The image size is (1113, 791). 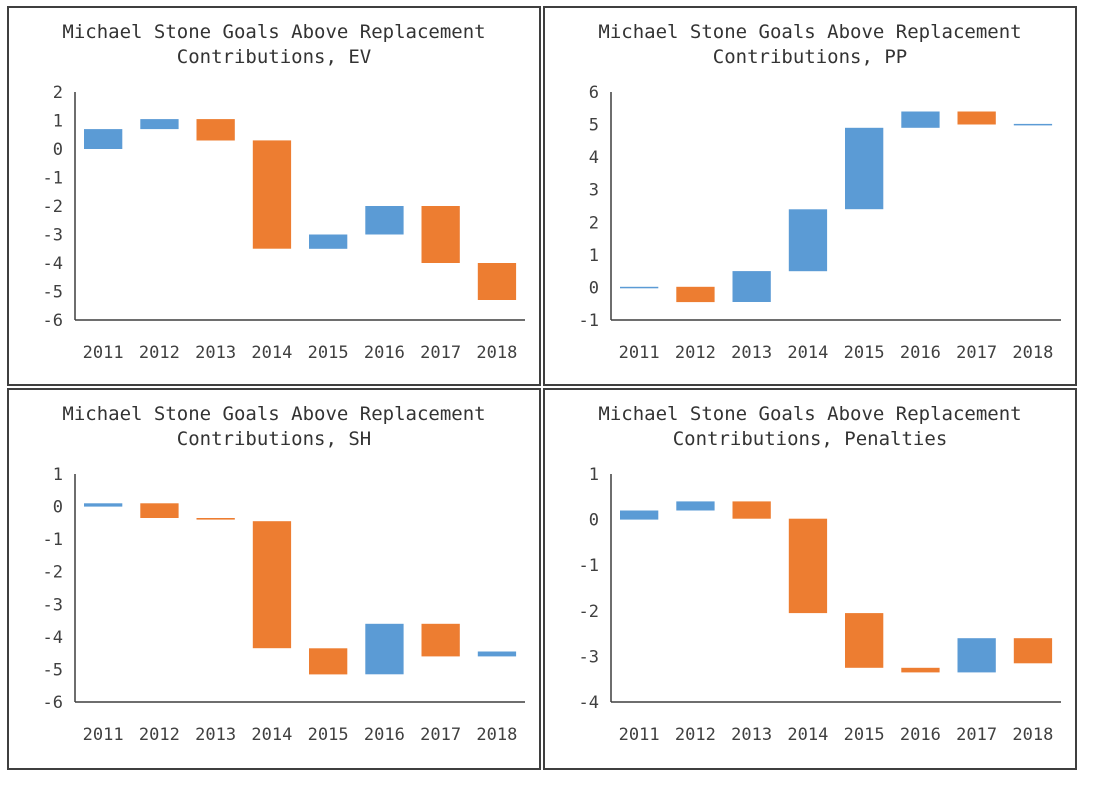 What do you see at coordinates (594, 126) in the screenshot?
I see `y-tick-label: 5` at bounding box center [594, 126].